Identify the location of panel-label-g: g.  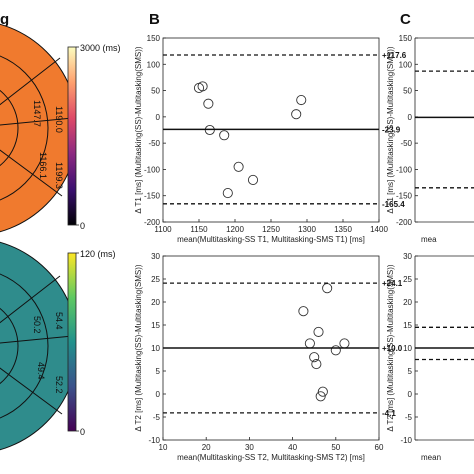
(4, 19).